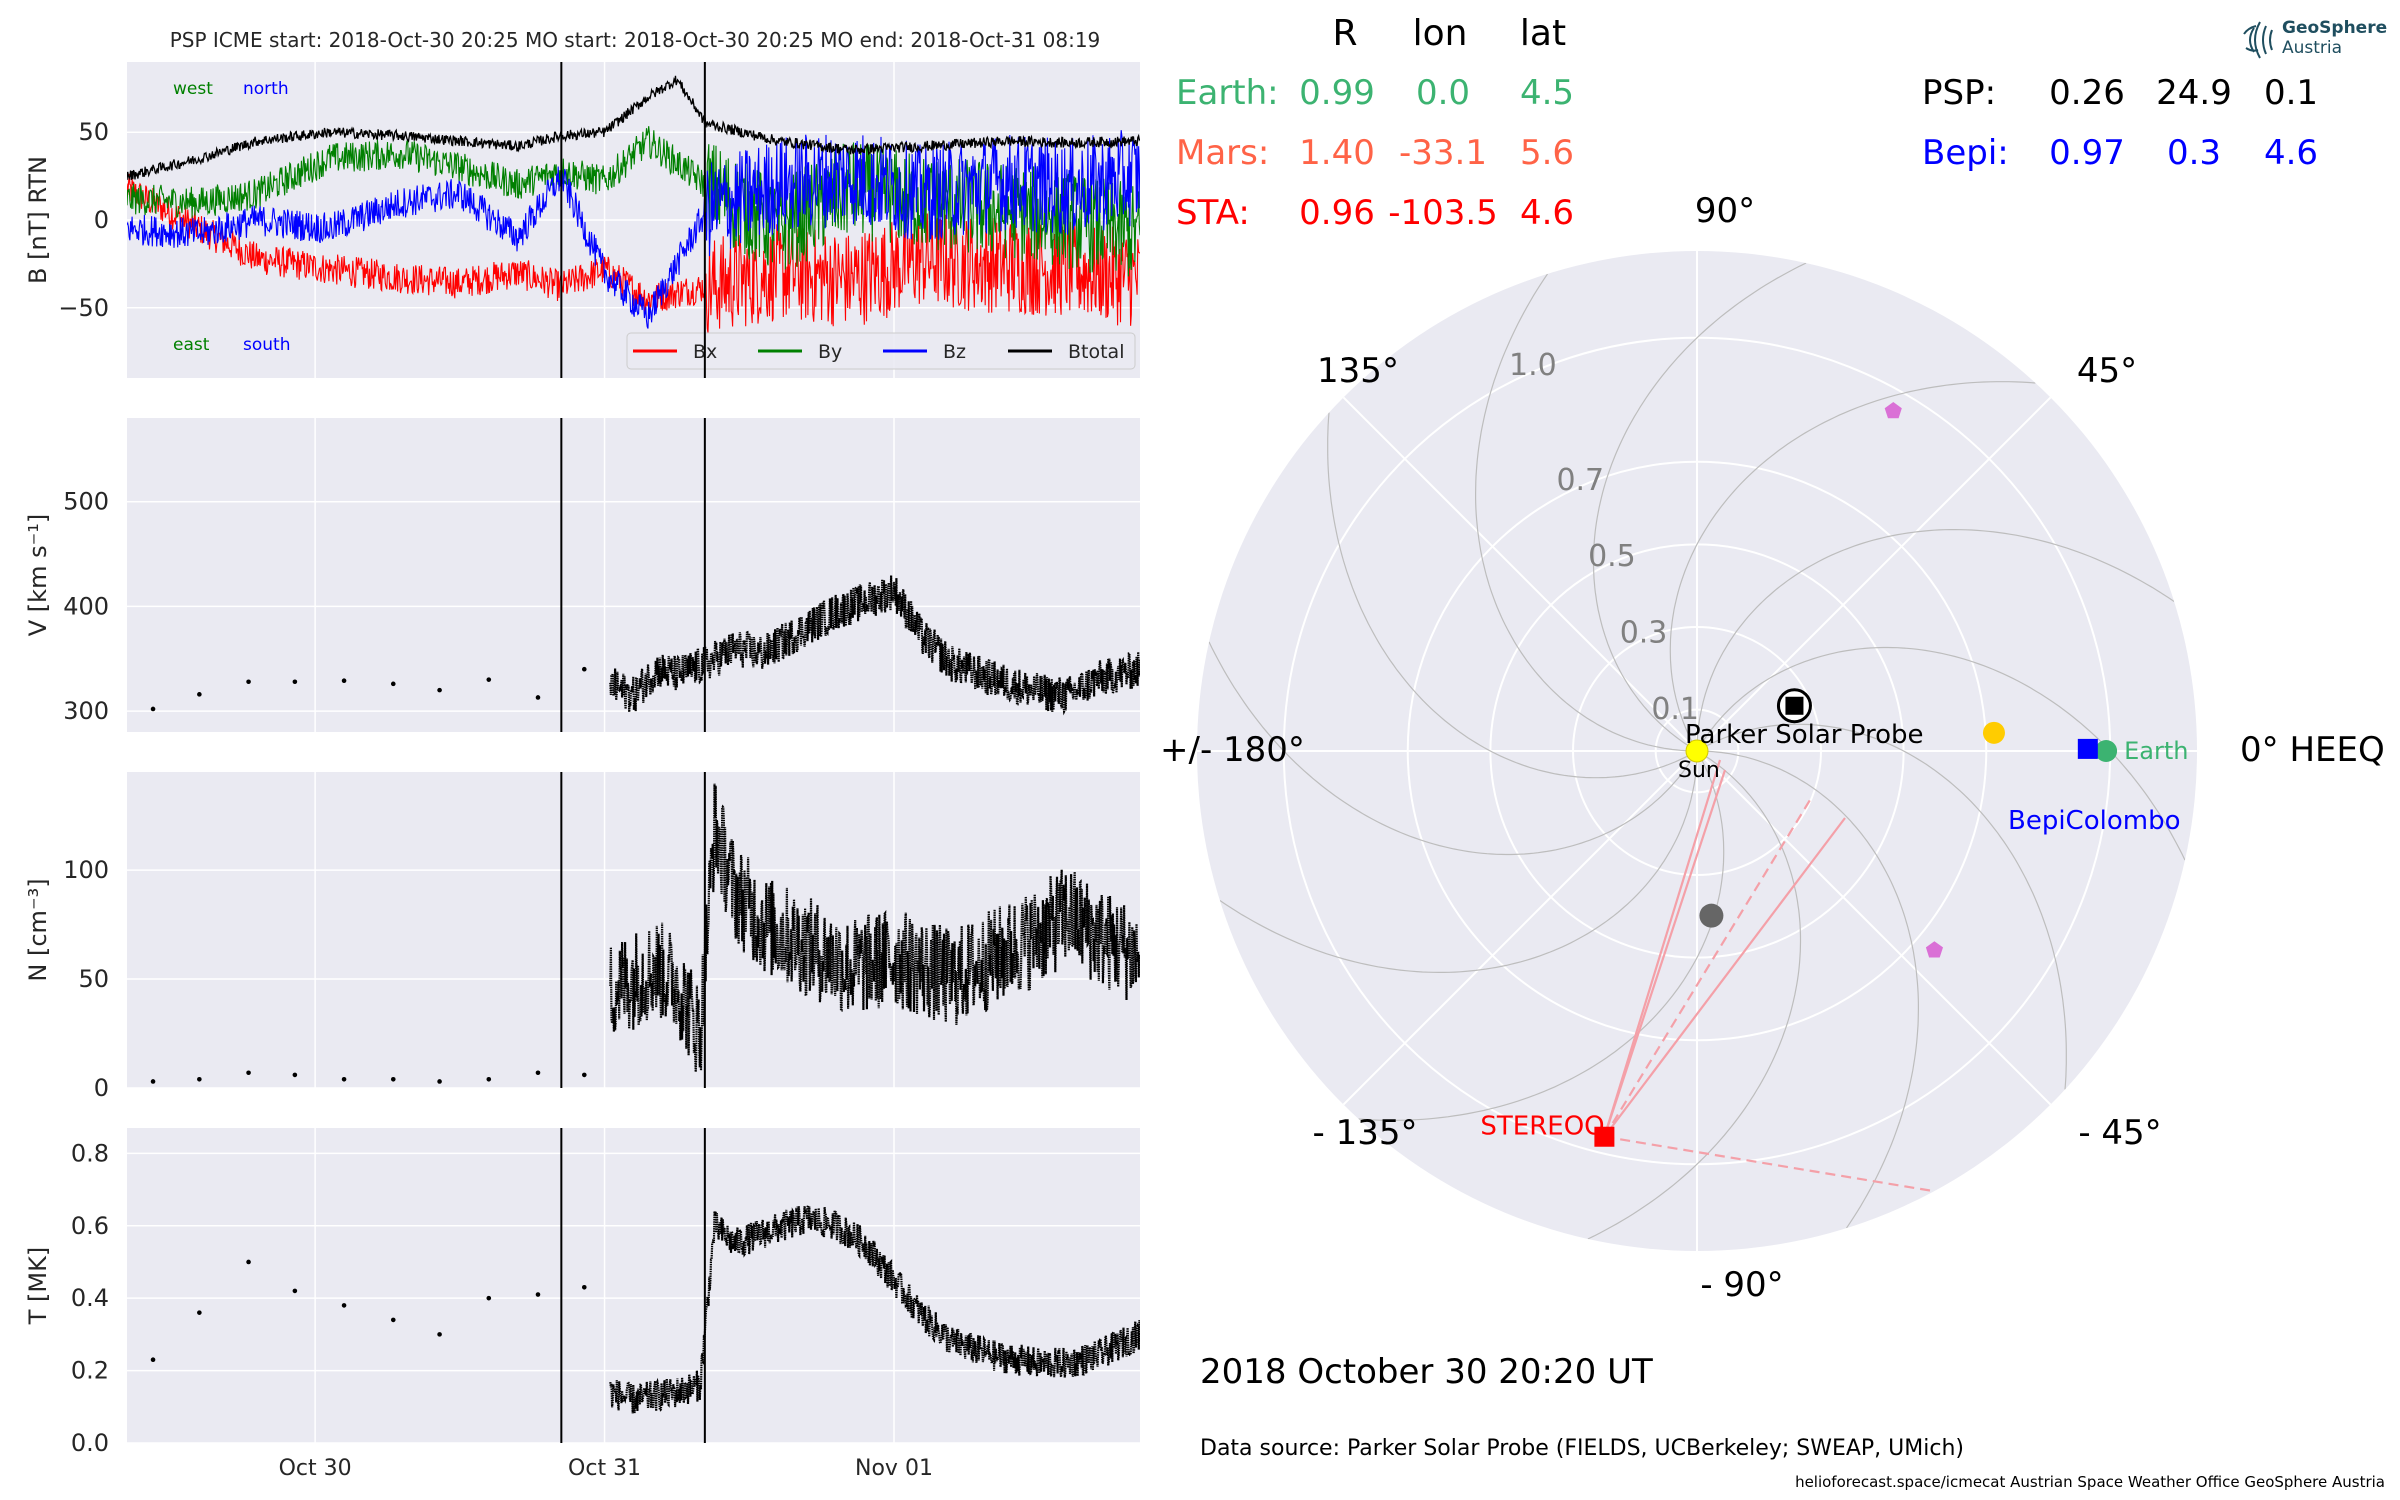  What do you see at coordinates (1337, 93) in the screenshot?
I see `table-row-r: 0.99` at bounding box center [1337, 93].